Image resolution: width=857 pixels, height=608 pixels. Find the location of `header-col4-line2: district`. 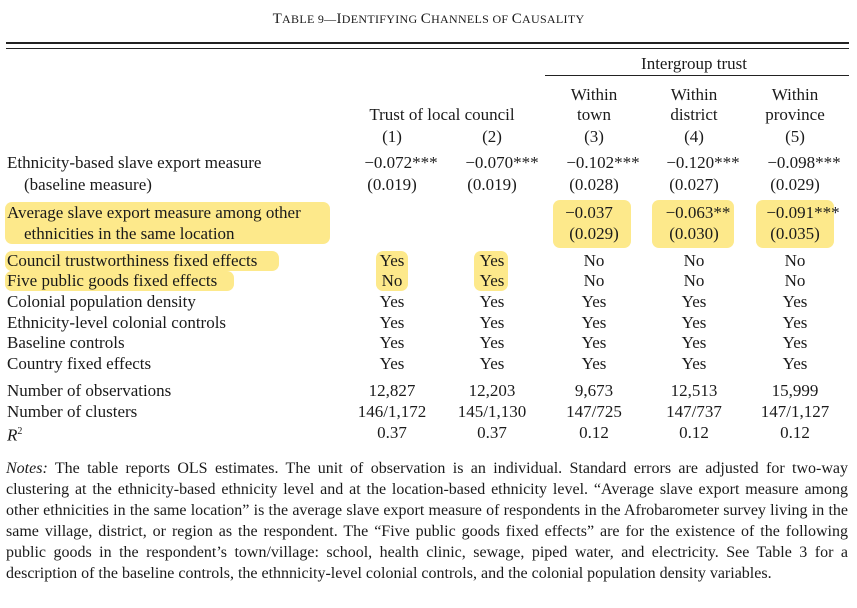

header-col4-line2: district is located at coordinates (694, 114).